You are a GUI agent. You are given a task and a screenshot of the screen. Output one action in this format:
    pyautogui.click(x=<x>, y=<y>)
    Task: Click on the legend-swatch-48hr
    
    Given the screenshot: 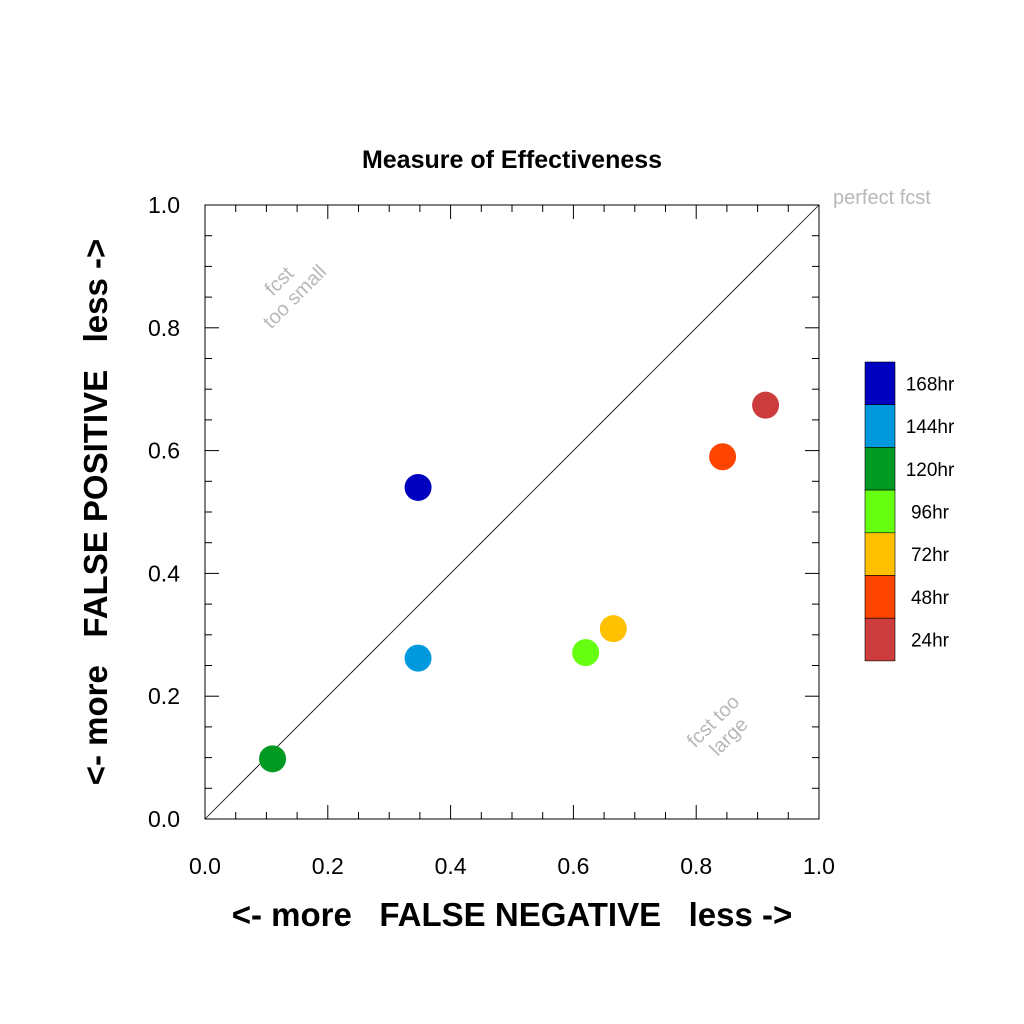 What is the action you would take?
    pyautogui.click(x=880, y=597)
    